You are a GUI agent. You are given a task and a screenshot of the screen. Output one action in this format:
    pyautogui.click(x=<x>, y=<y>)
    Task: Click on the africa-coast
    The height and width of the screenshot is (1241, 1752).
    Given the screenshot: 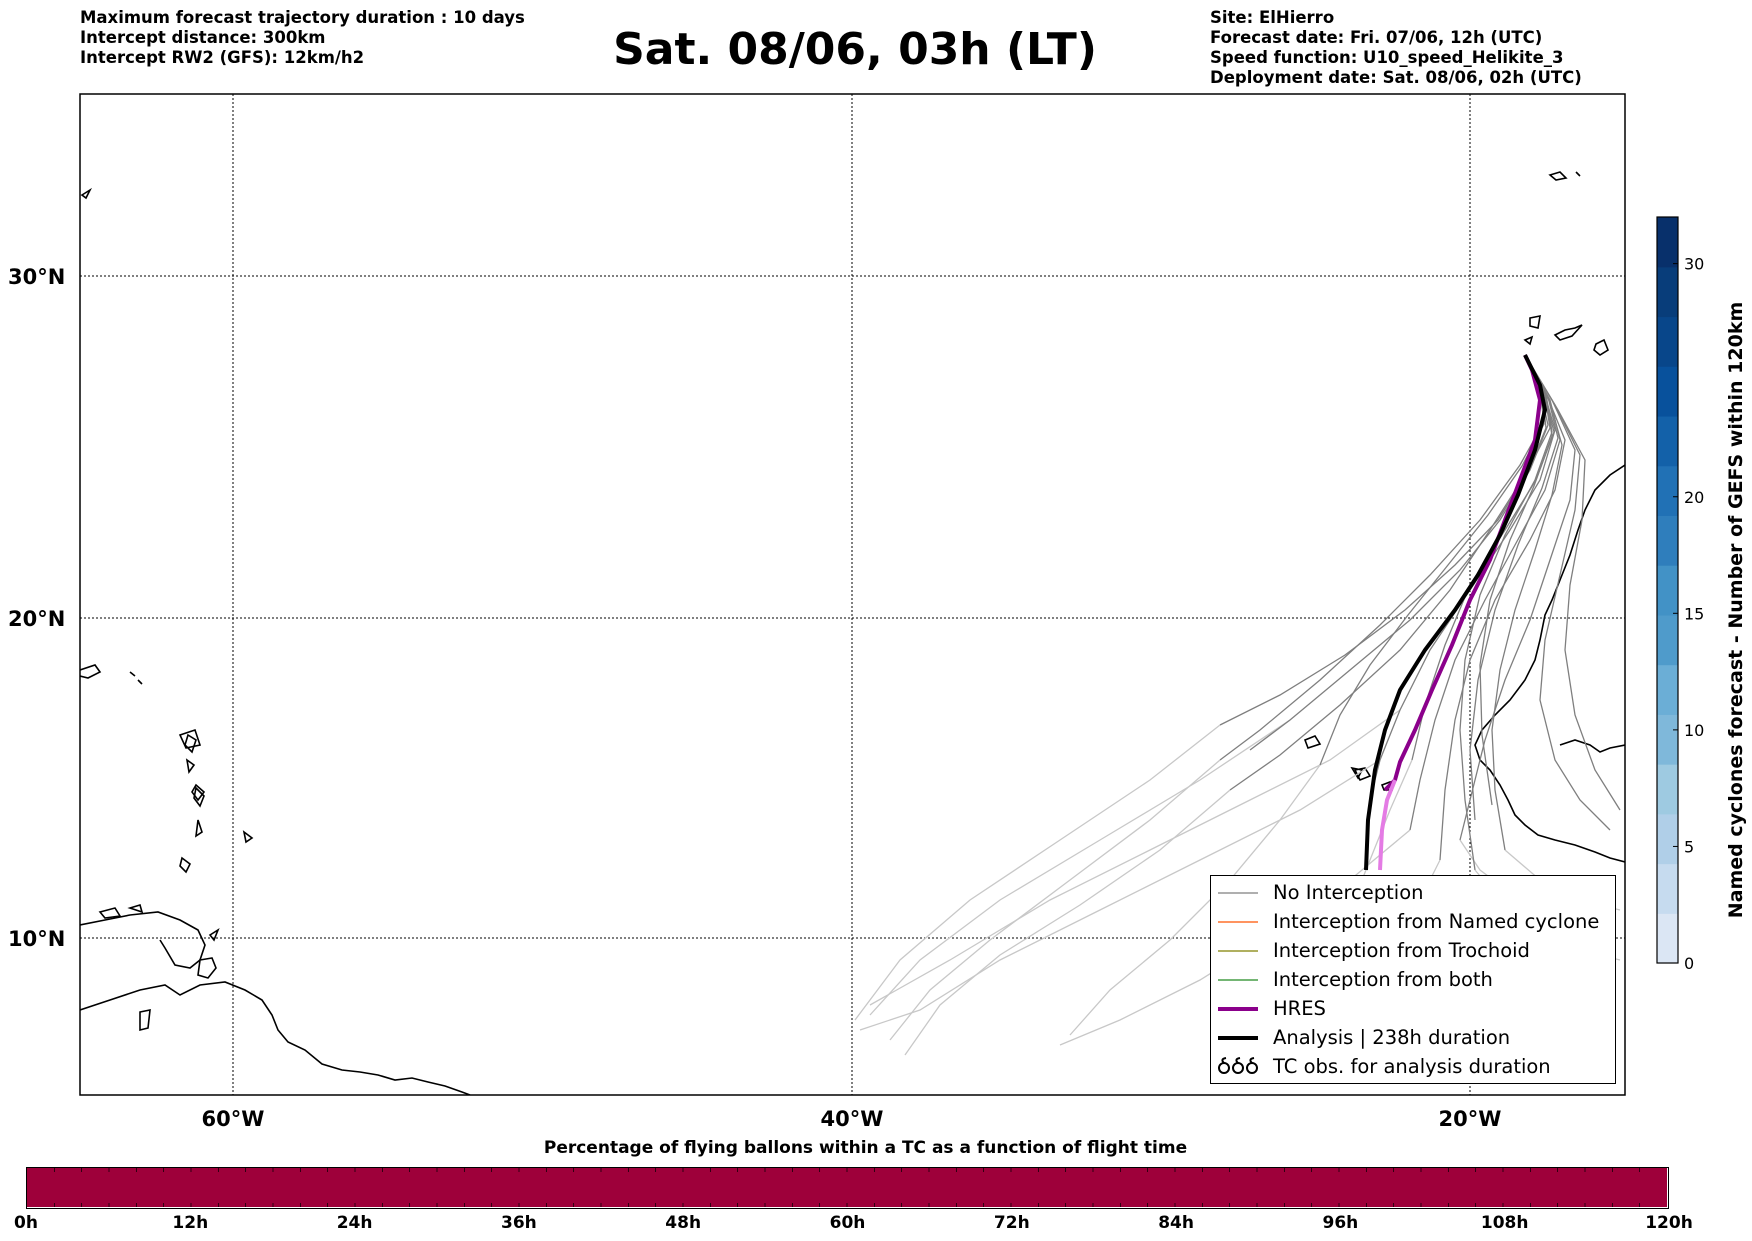 What is the action you would take?
    pyautogui.click(x=1549, y=663)
    